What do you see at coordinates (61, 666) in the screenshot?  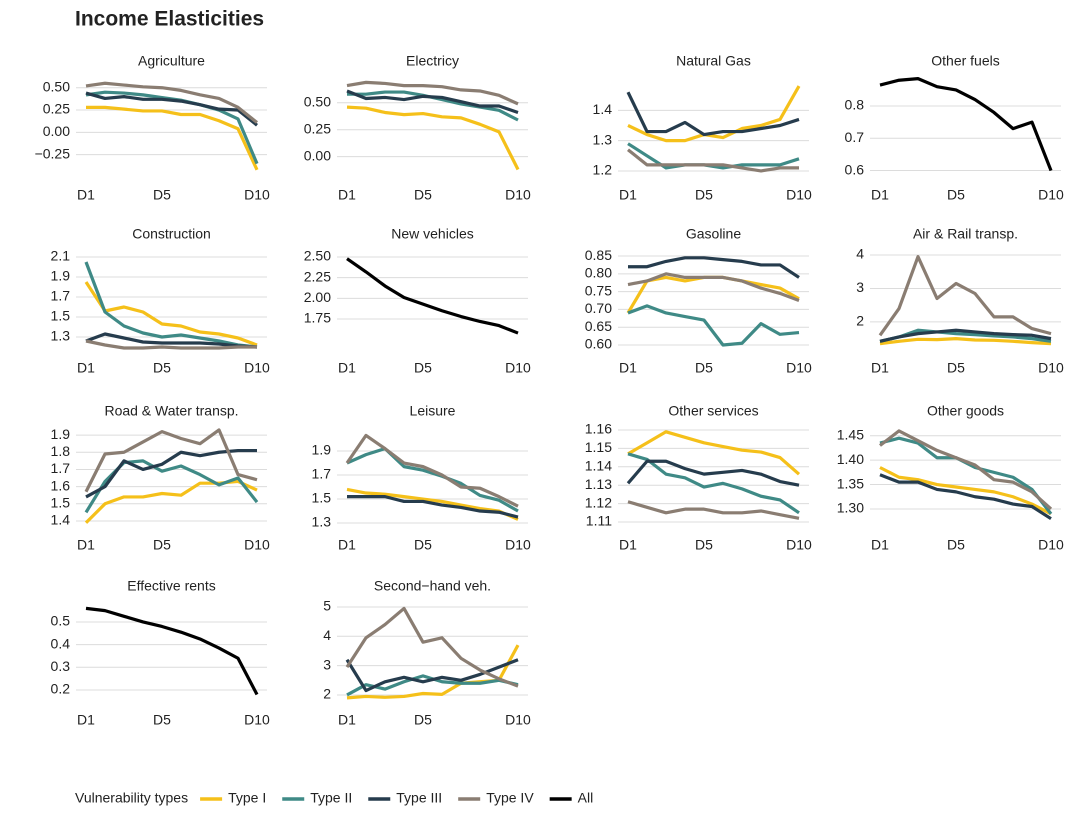 I see `y-tick-label: 0.3` at bounding box center [61, 666].